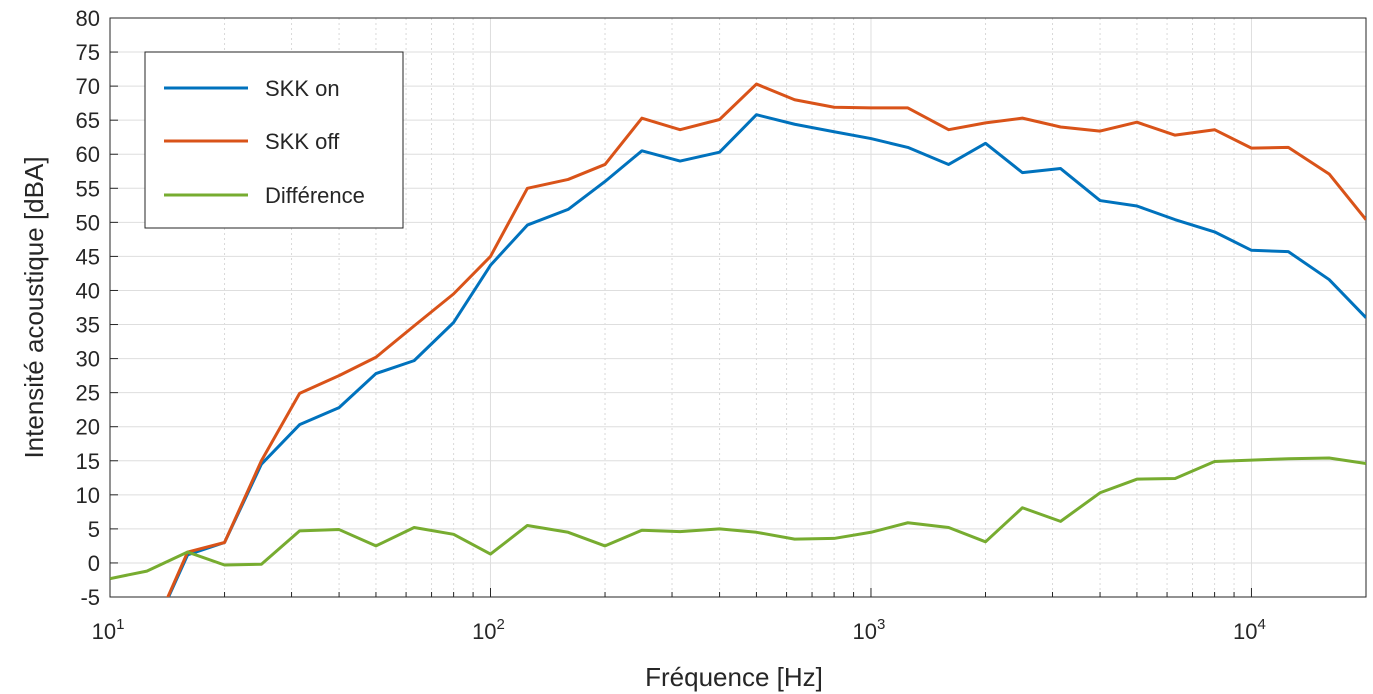  Describe the element at coordinates (302, 141) in the screenshot. I see `legend-label-skk-off: SKK off` at that location.